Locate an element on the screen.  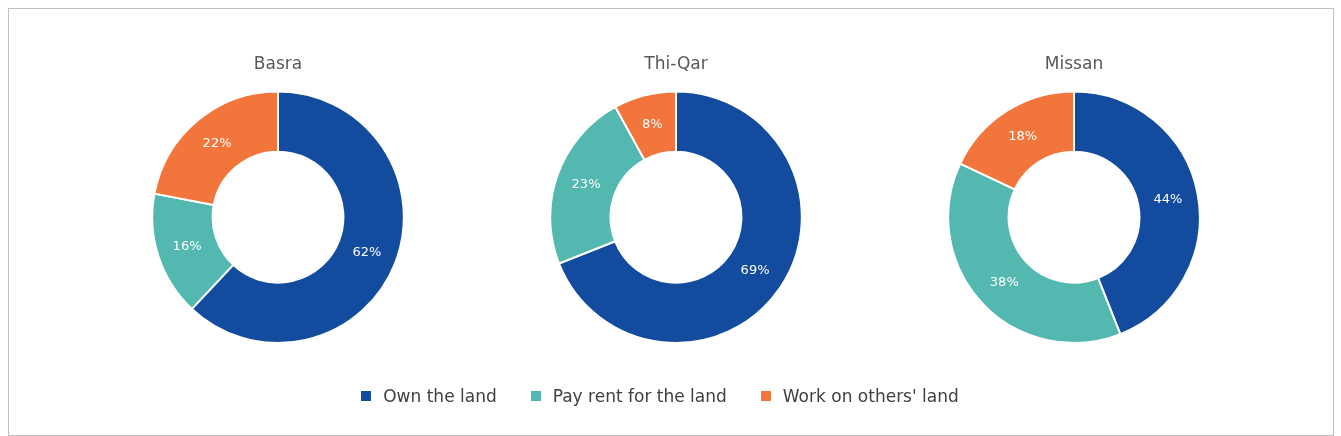
chart-title: Missan is located at coordinates (1074, 62).